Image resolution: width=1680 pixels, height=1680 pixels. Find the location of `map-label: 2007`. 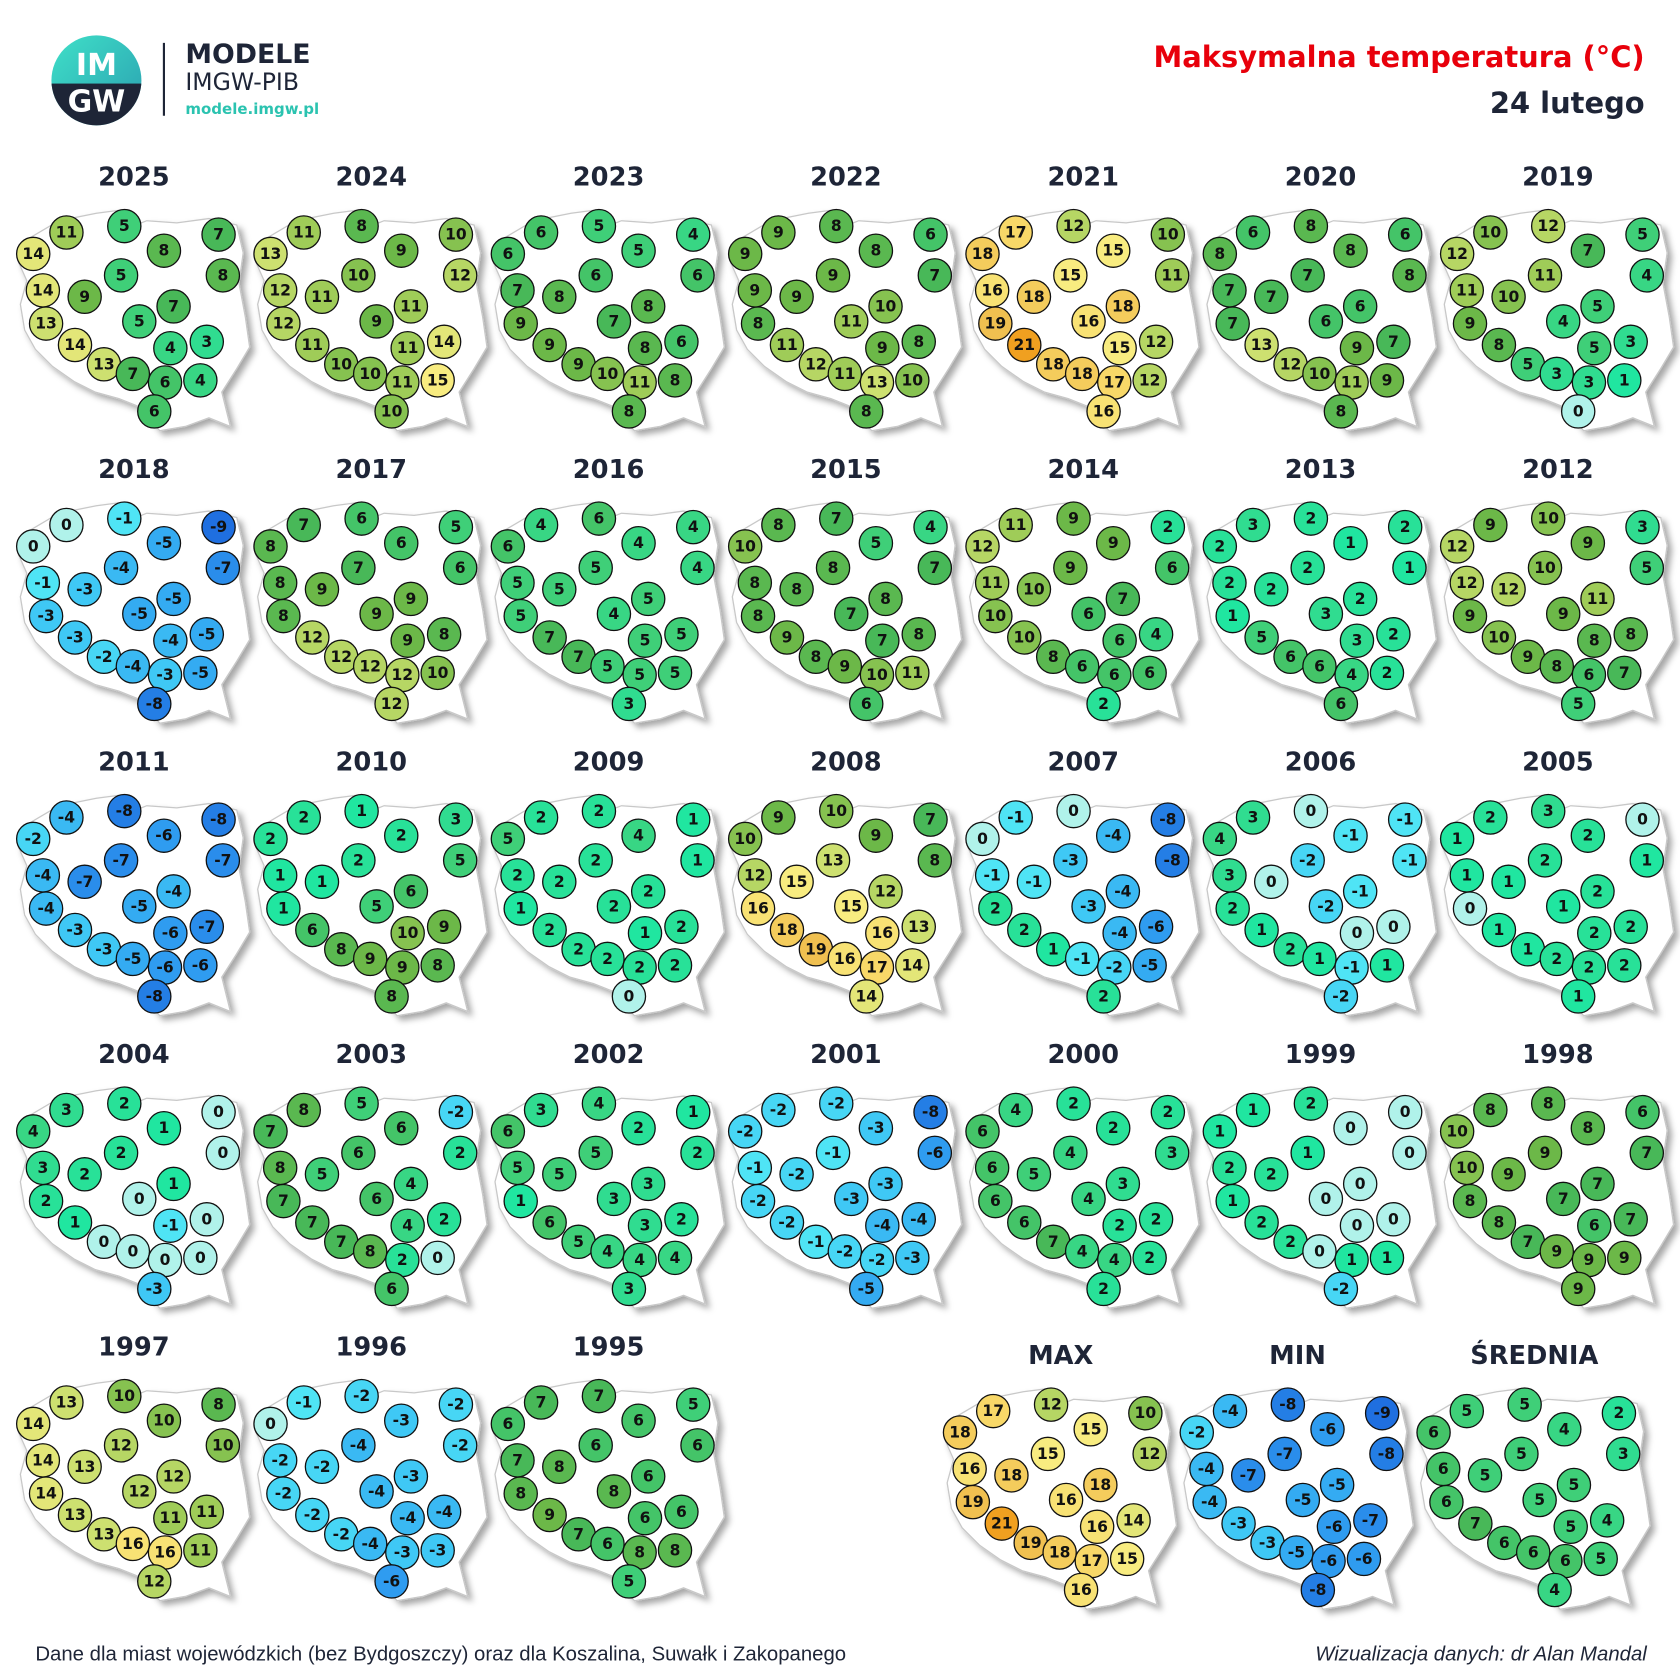

map-label: 2007 is located at coordinates (1083, 762).